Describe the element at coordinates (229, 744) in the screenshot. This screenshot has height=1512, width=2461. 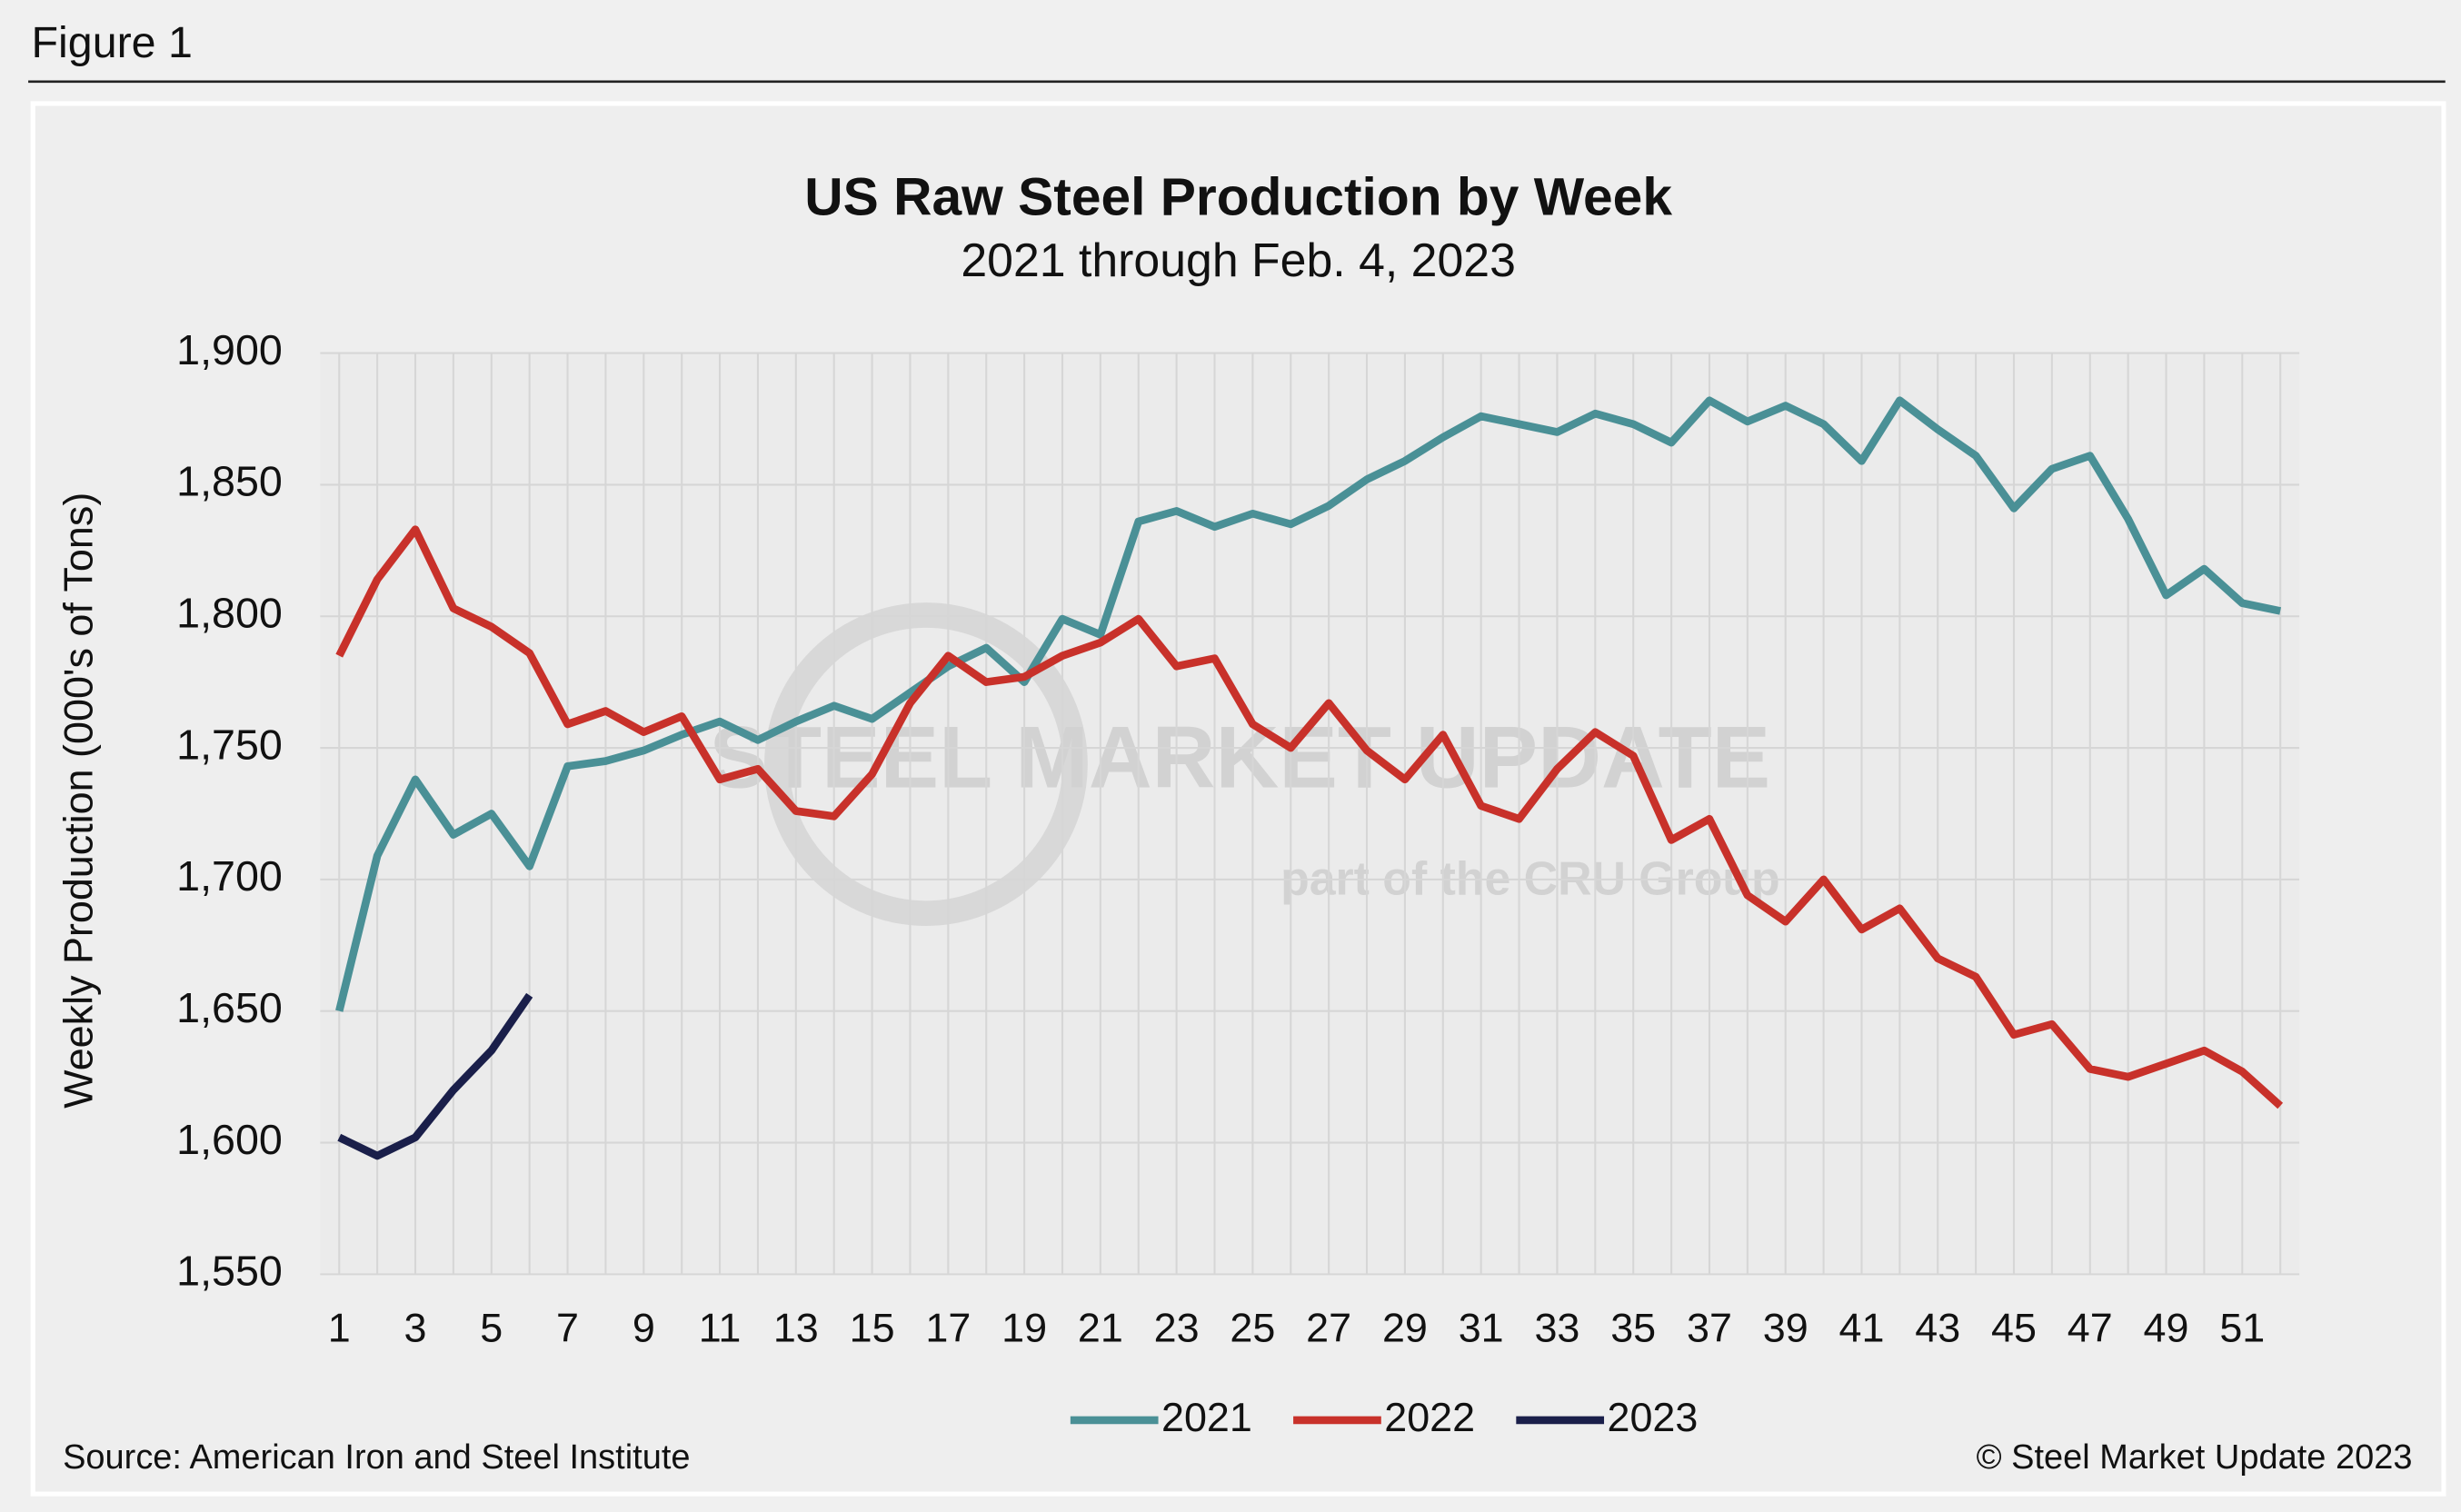
I see `y-tick-label: 1,750` at that location.